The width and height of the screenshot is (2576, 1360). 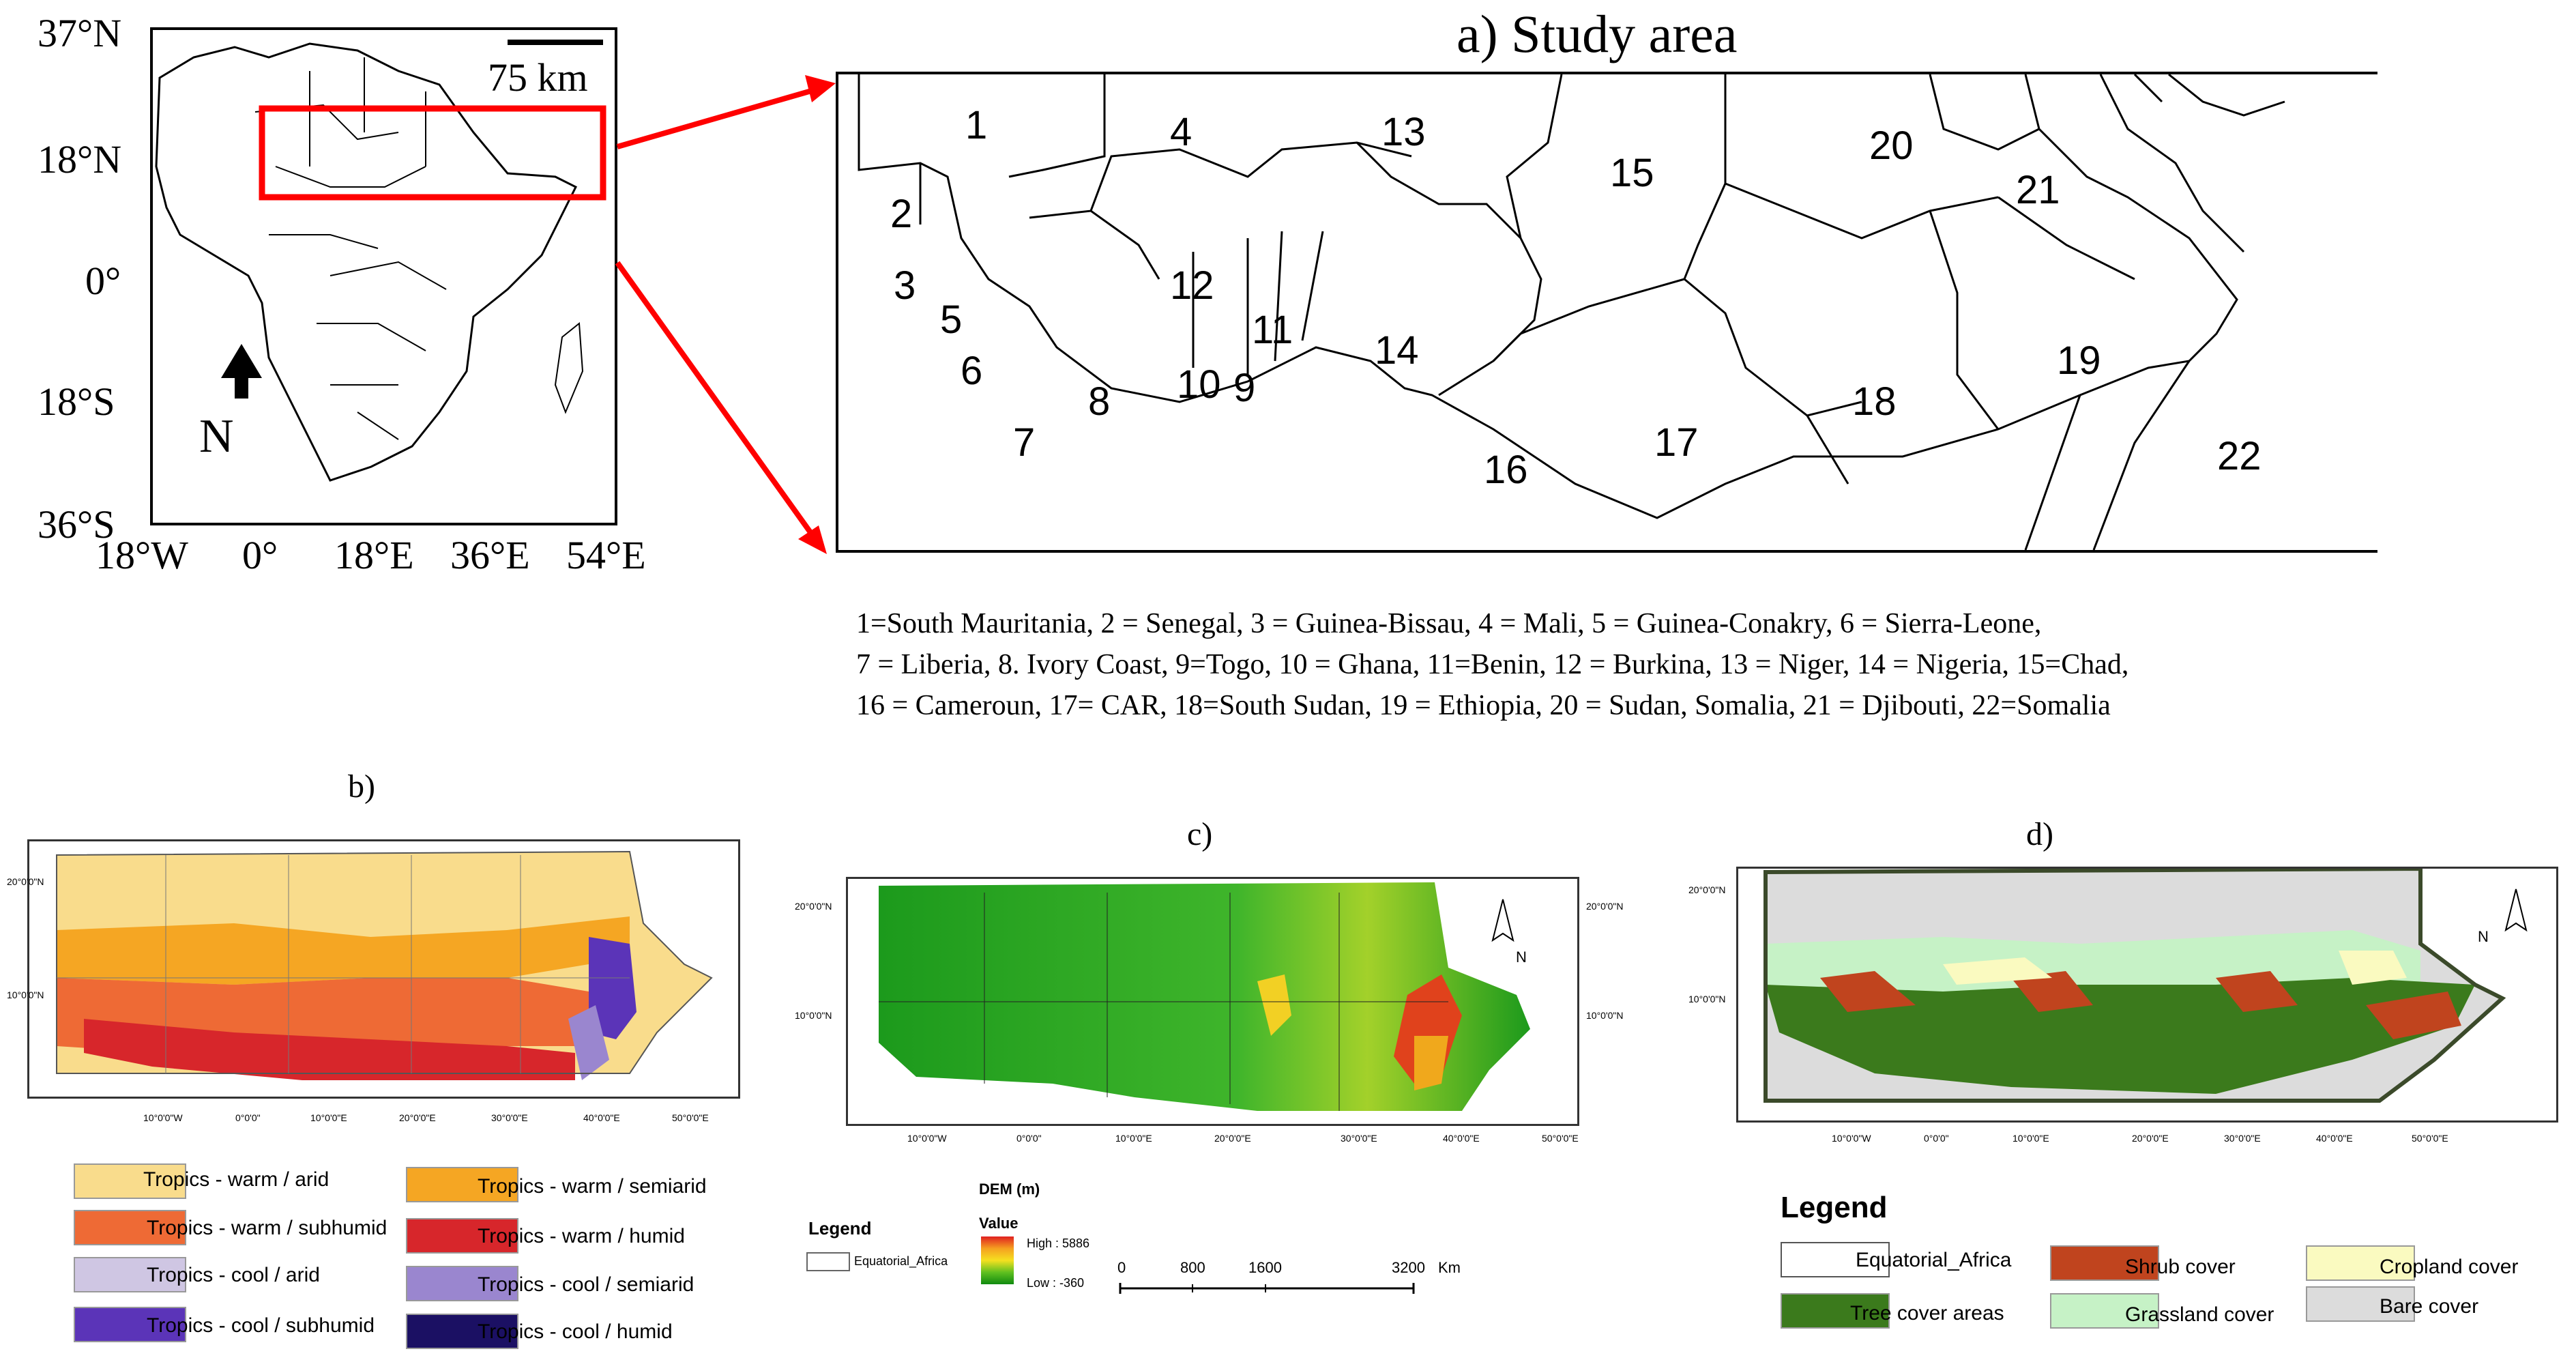 I want to click on dem-high-label: High : 5886, so click(x=1058, y=1243).